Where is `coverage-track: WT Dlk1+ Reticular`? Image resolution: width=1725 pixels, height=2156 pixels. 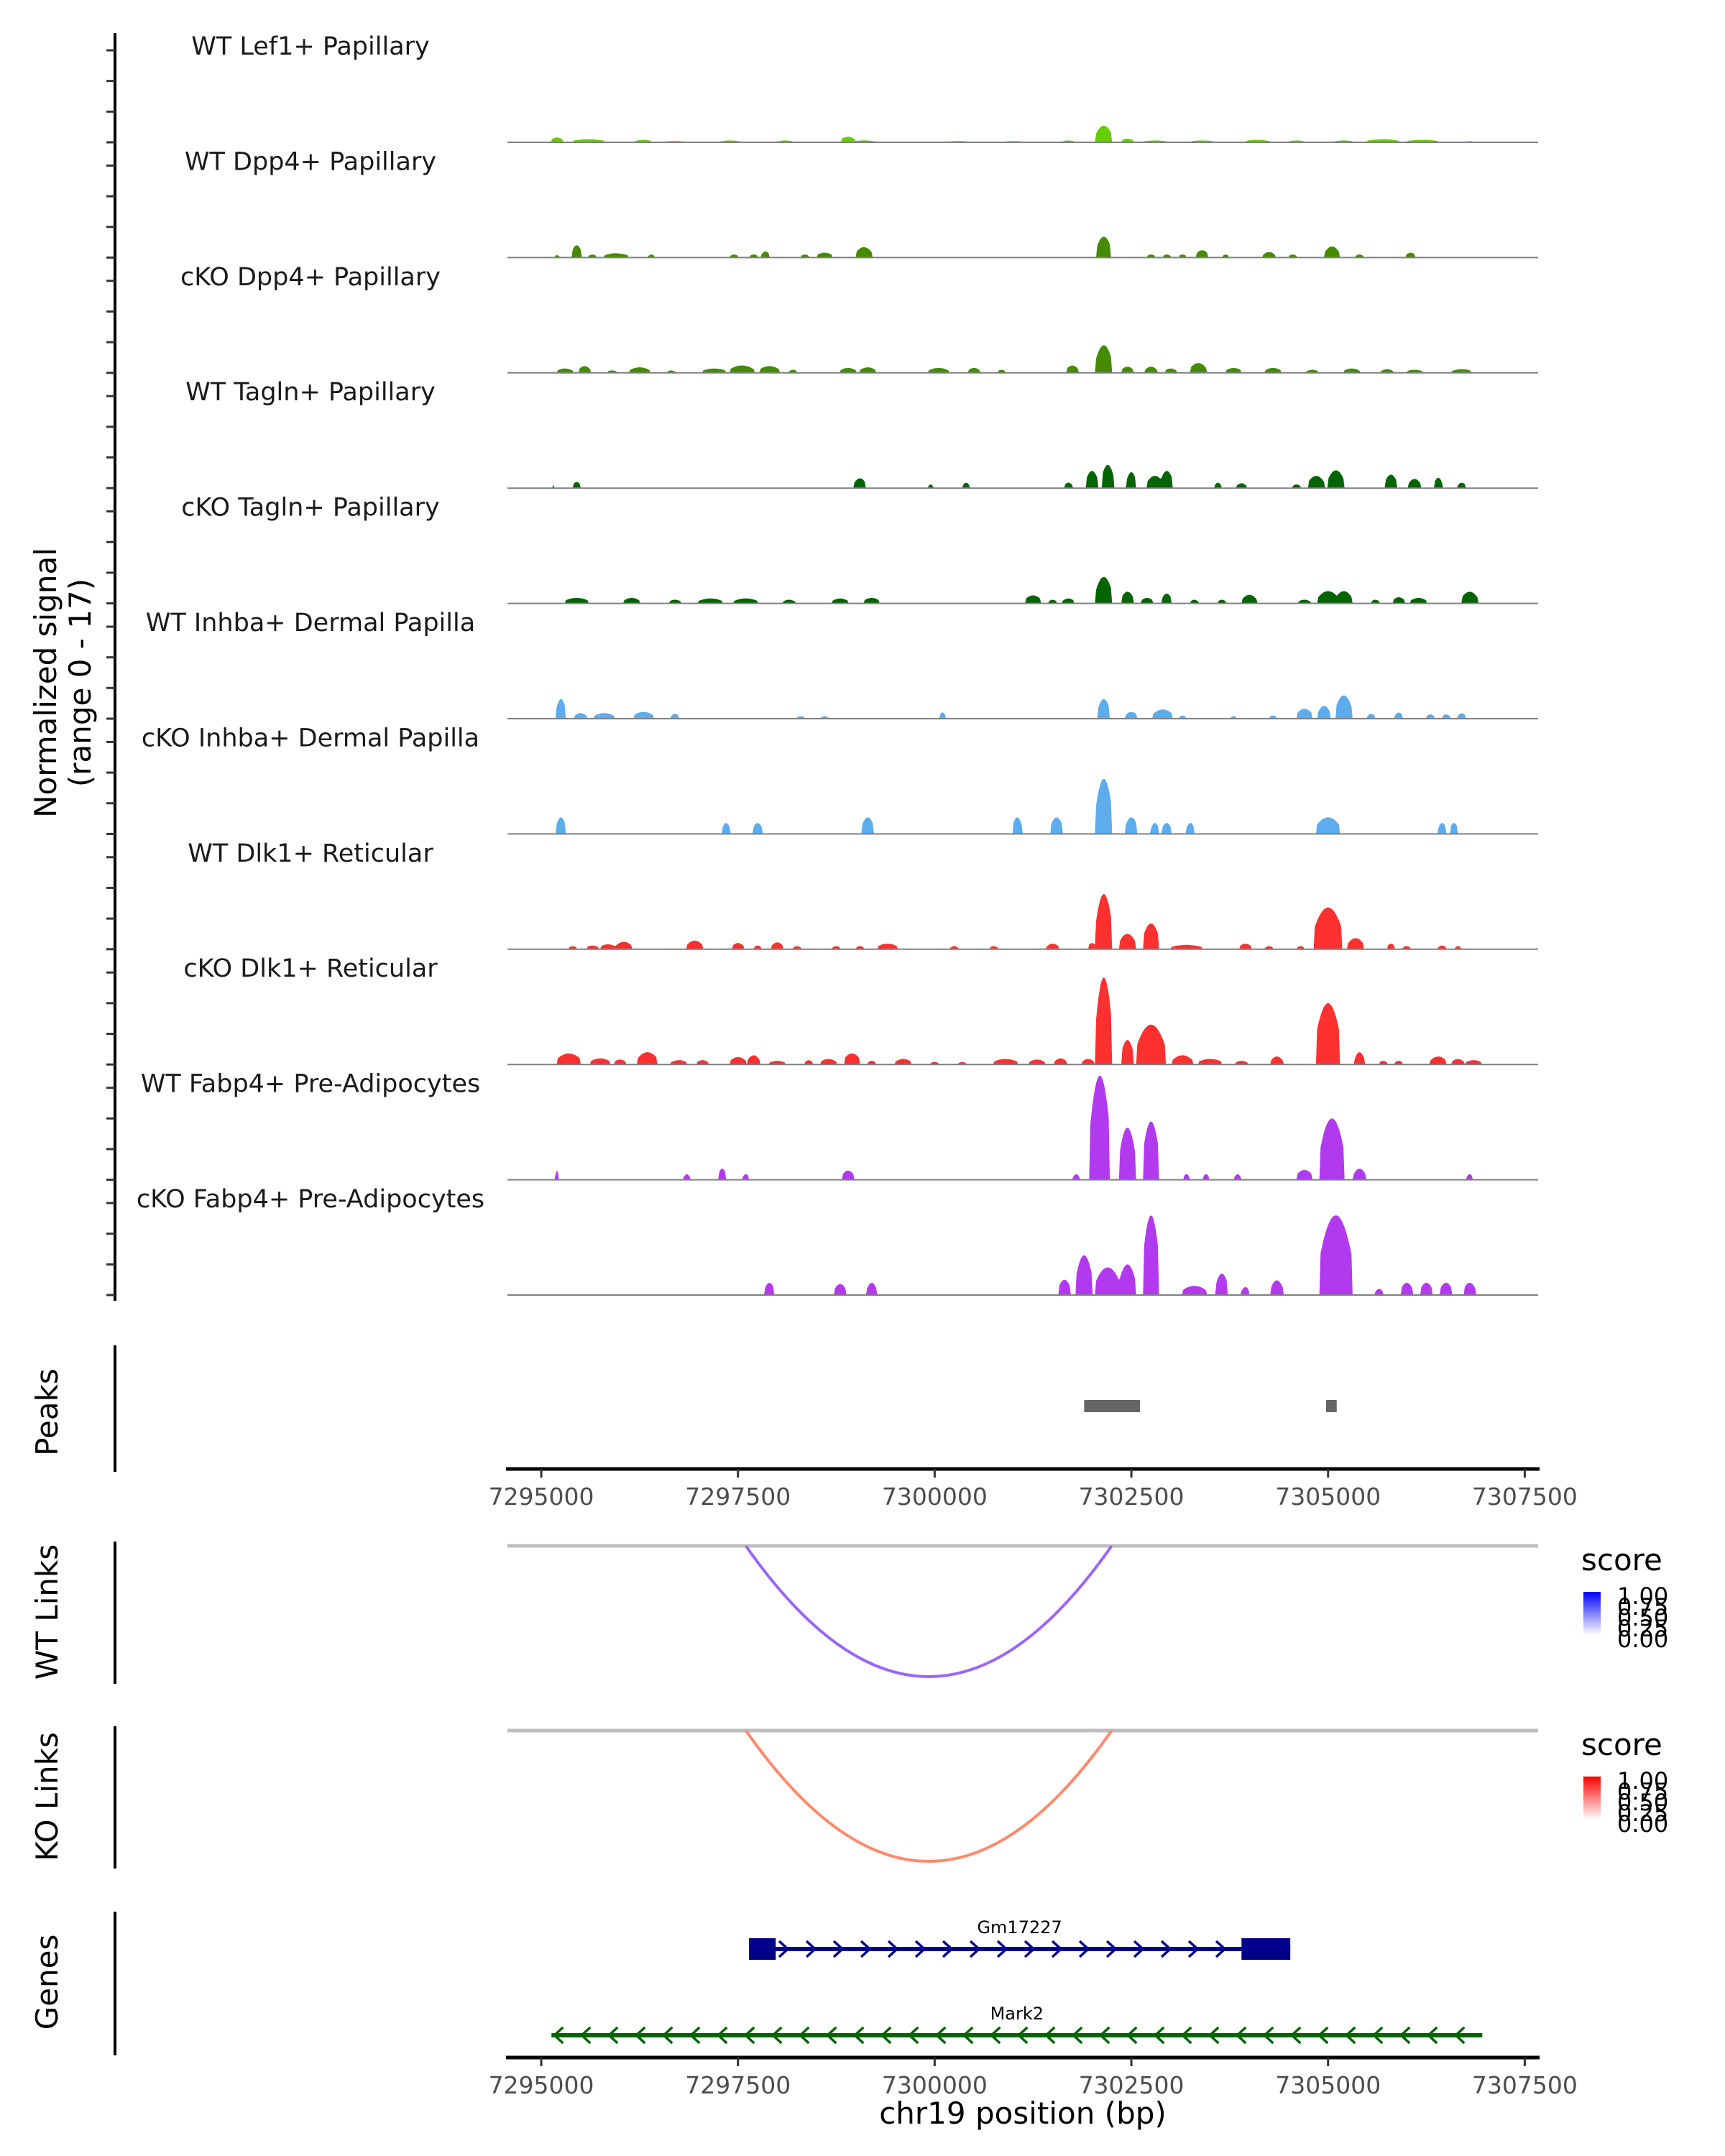
coverage-track: WT Dlk1+ Reticular is located at coordinates (822, 895).